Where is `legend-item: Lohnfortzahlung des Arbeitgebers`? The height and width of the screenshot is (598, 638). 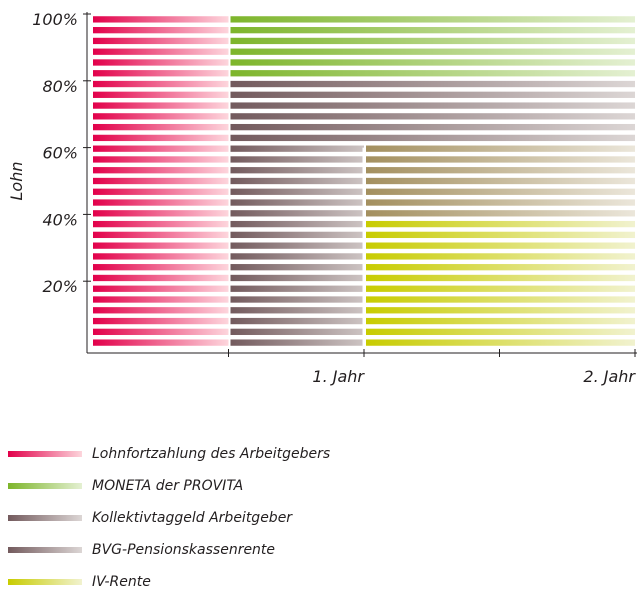
legend-item: Lohnfortzahlung des Arbeitgebers is located at coordinates (318, 454).